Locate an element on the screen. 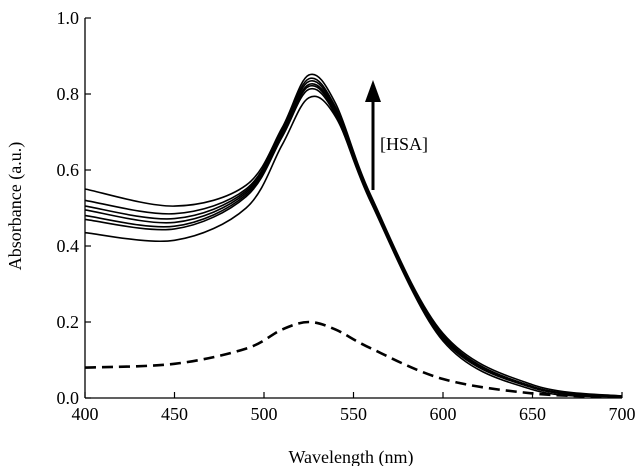 The width and height of the screenshot is (641, 466). hsa-label: [HSA] is located at coordinates (404, 144).